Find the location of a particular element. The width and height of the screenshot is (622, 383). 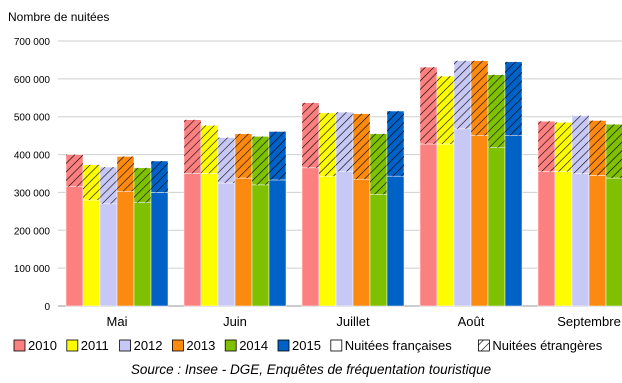

x-tick-label: Septembre is located at coordinates (589, 321).